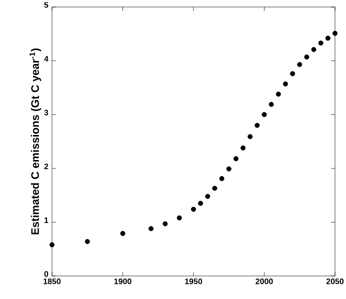 The width and height of the screenshot is (346, 299). What do you see at coordinates (46, 59) in the screenshot?
I see `y-tick-label: 4` at bounding box center [46, 59].